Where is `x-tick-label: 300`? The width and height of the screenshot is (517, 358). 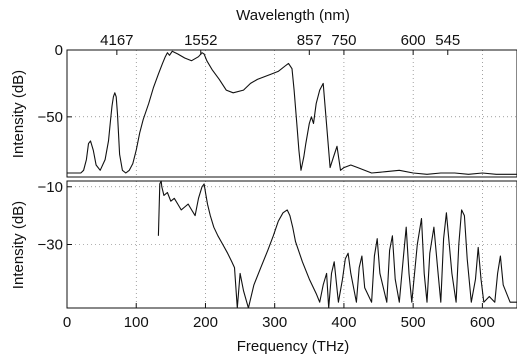 x-tick-label: 300 is located at coordinates (274, 322).